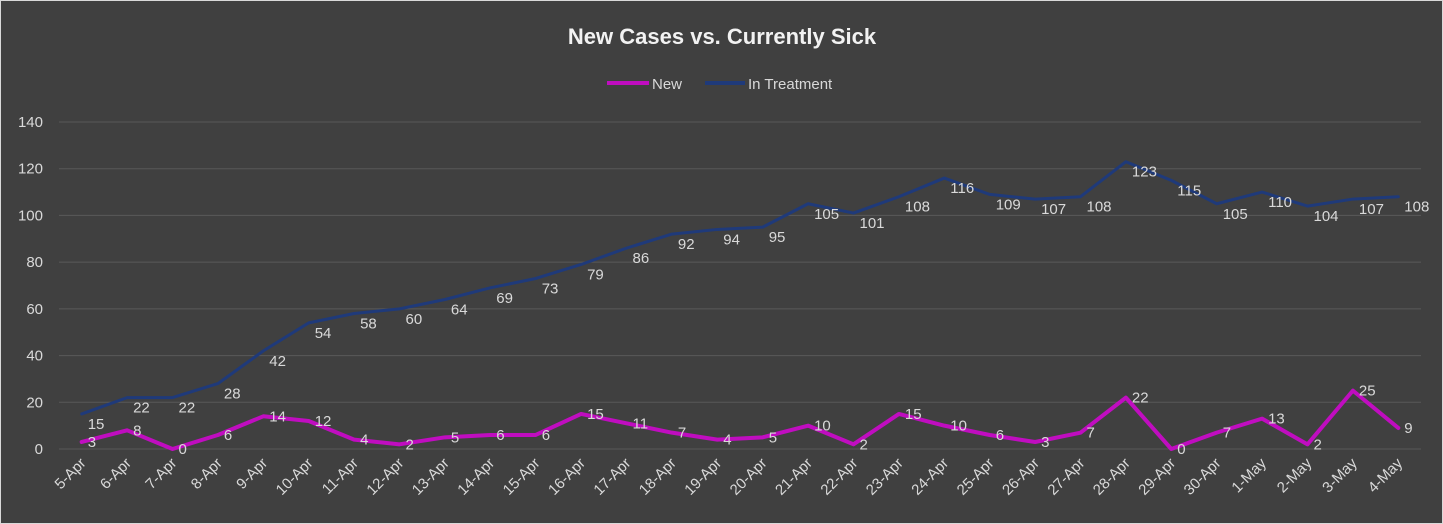  Describe the element at coordinates (720, 84) in the screenshot. I see `legend: New In Treatment` at that location.